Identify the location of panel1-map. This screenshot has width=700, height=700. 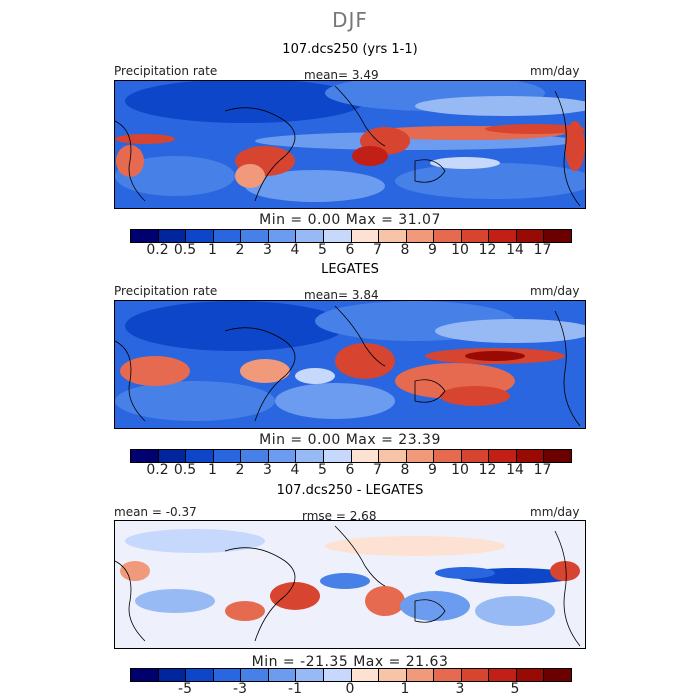
(350, 144).